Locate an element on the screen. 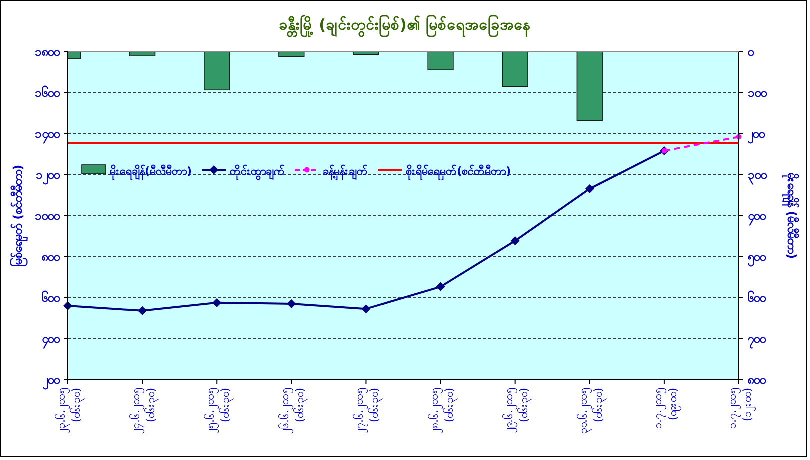 The height and width of the screenshot is (460, 810). chart-title: ခန္တီးမြို့ (ချင်းတွင်းမြစ်)၏ မြစ်ရေအခြေအနေ is located at coordinates (405, 26).